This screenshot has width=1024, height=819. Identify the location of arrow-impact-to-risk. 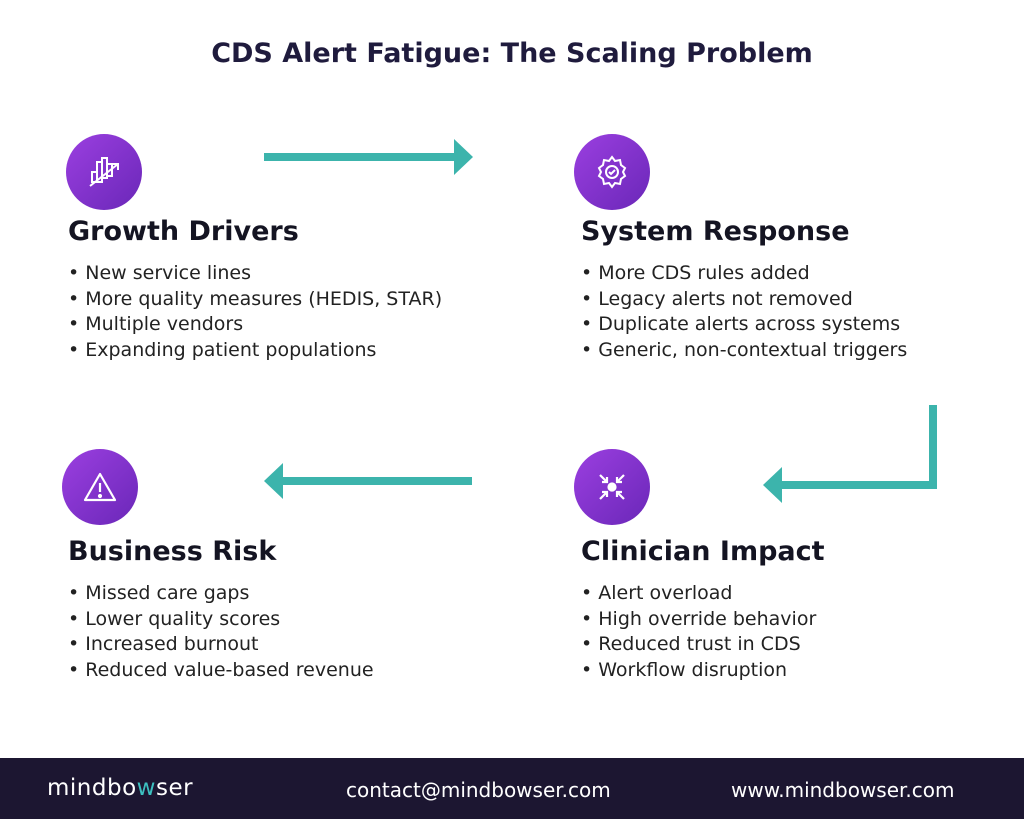
(377, 481).